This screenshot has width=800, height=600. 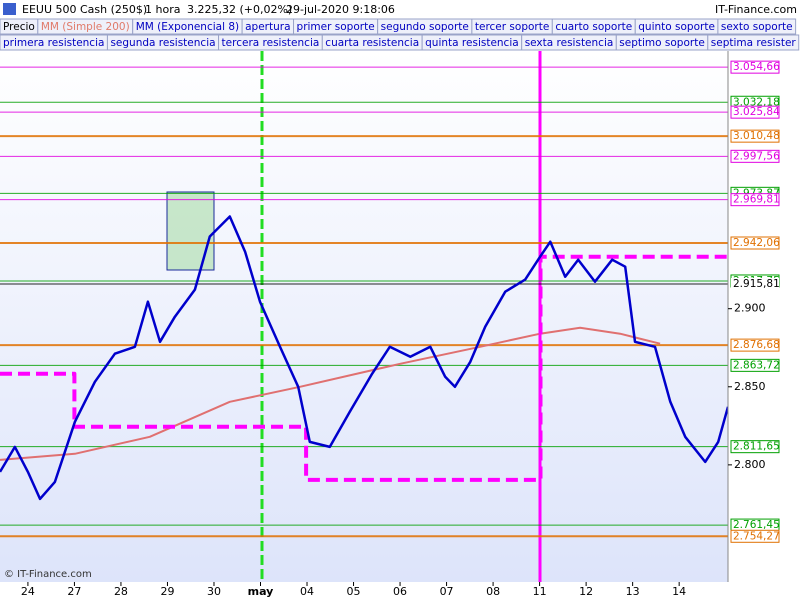 I want to click on toolbar-button: sexto soporte, so click(x=757, y=26).